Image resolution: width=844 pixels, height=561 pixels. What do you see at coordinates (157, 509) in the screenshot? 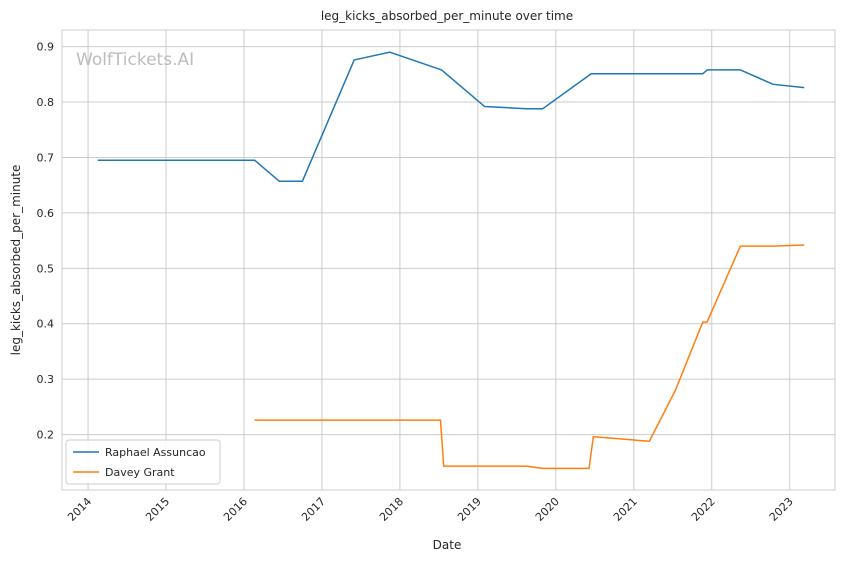
I see `x-tick-label-2015: 2015` at bounding box center [157, 509].